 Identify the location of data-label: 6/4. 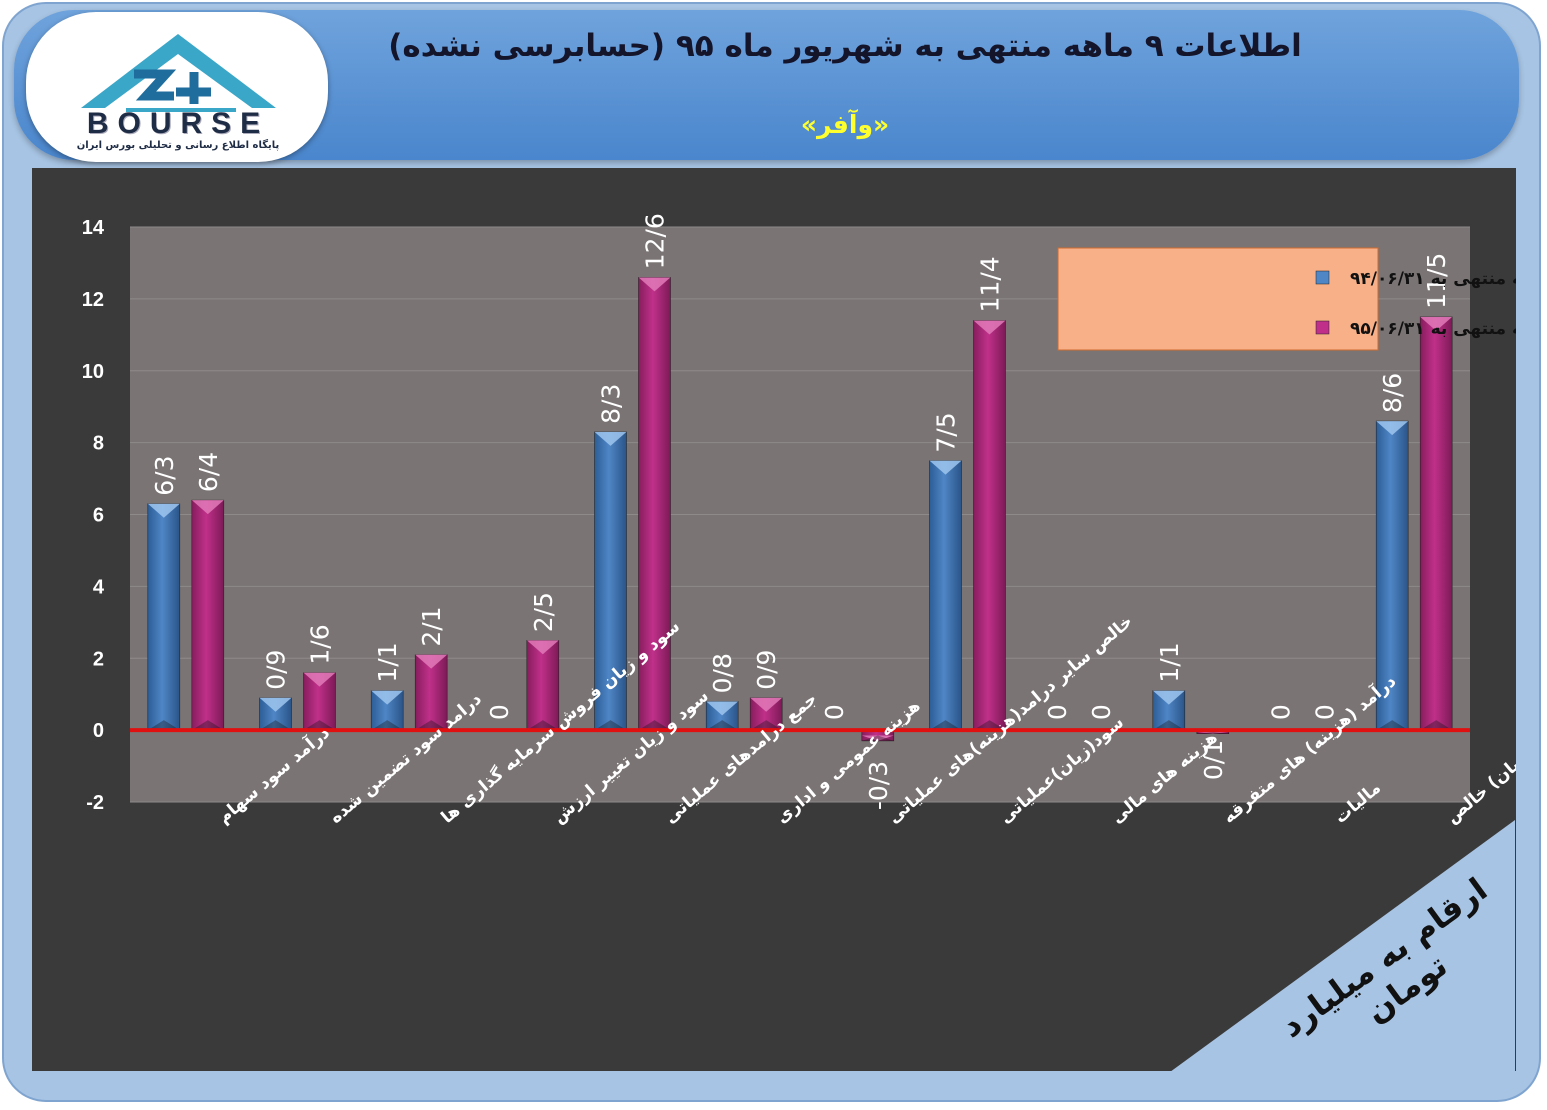
(208, 472).